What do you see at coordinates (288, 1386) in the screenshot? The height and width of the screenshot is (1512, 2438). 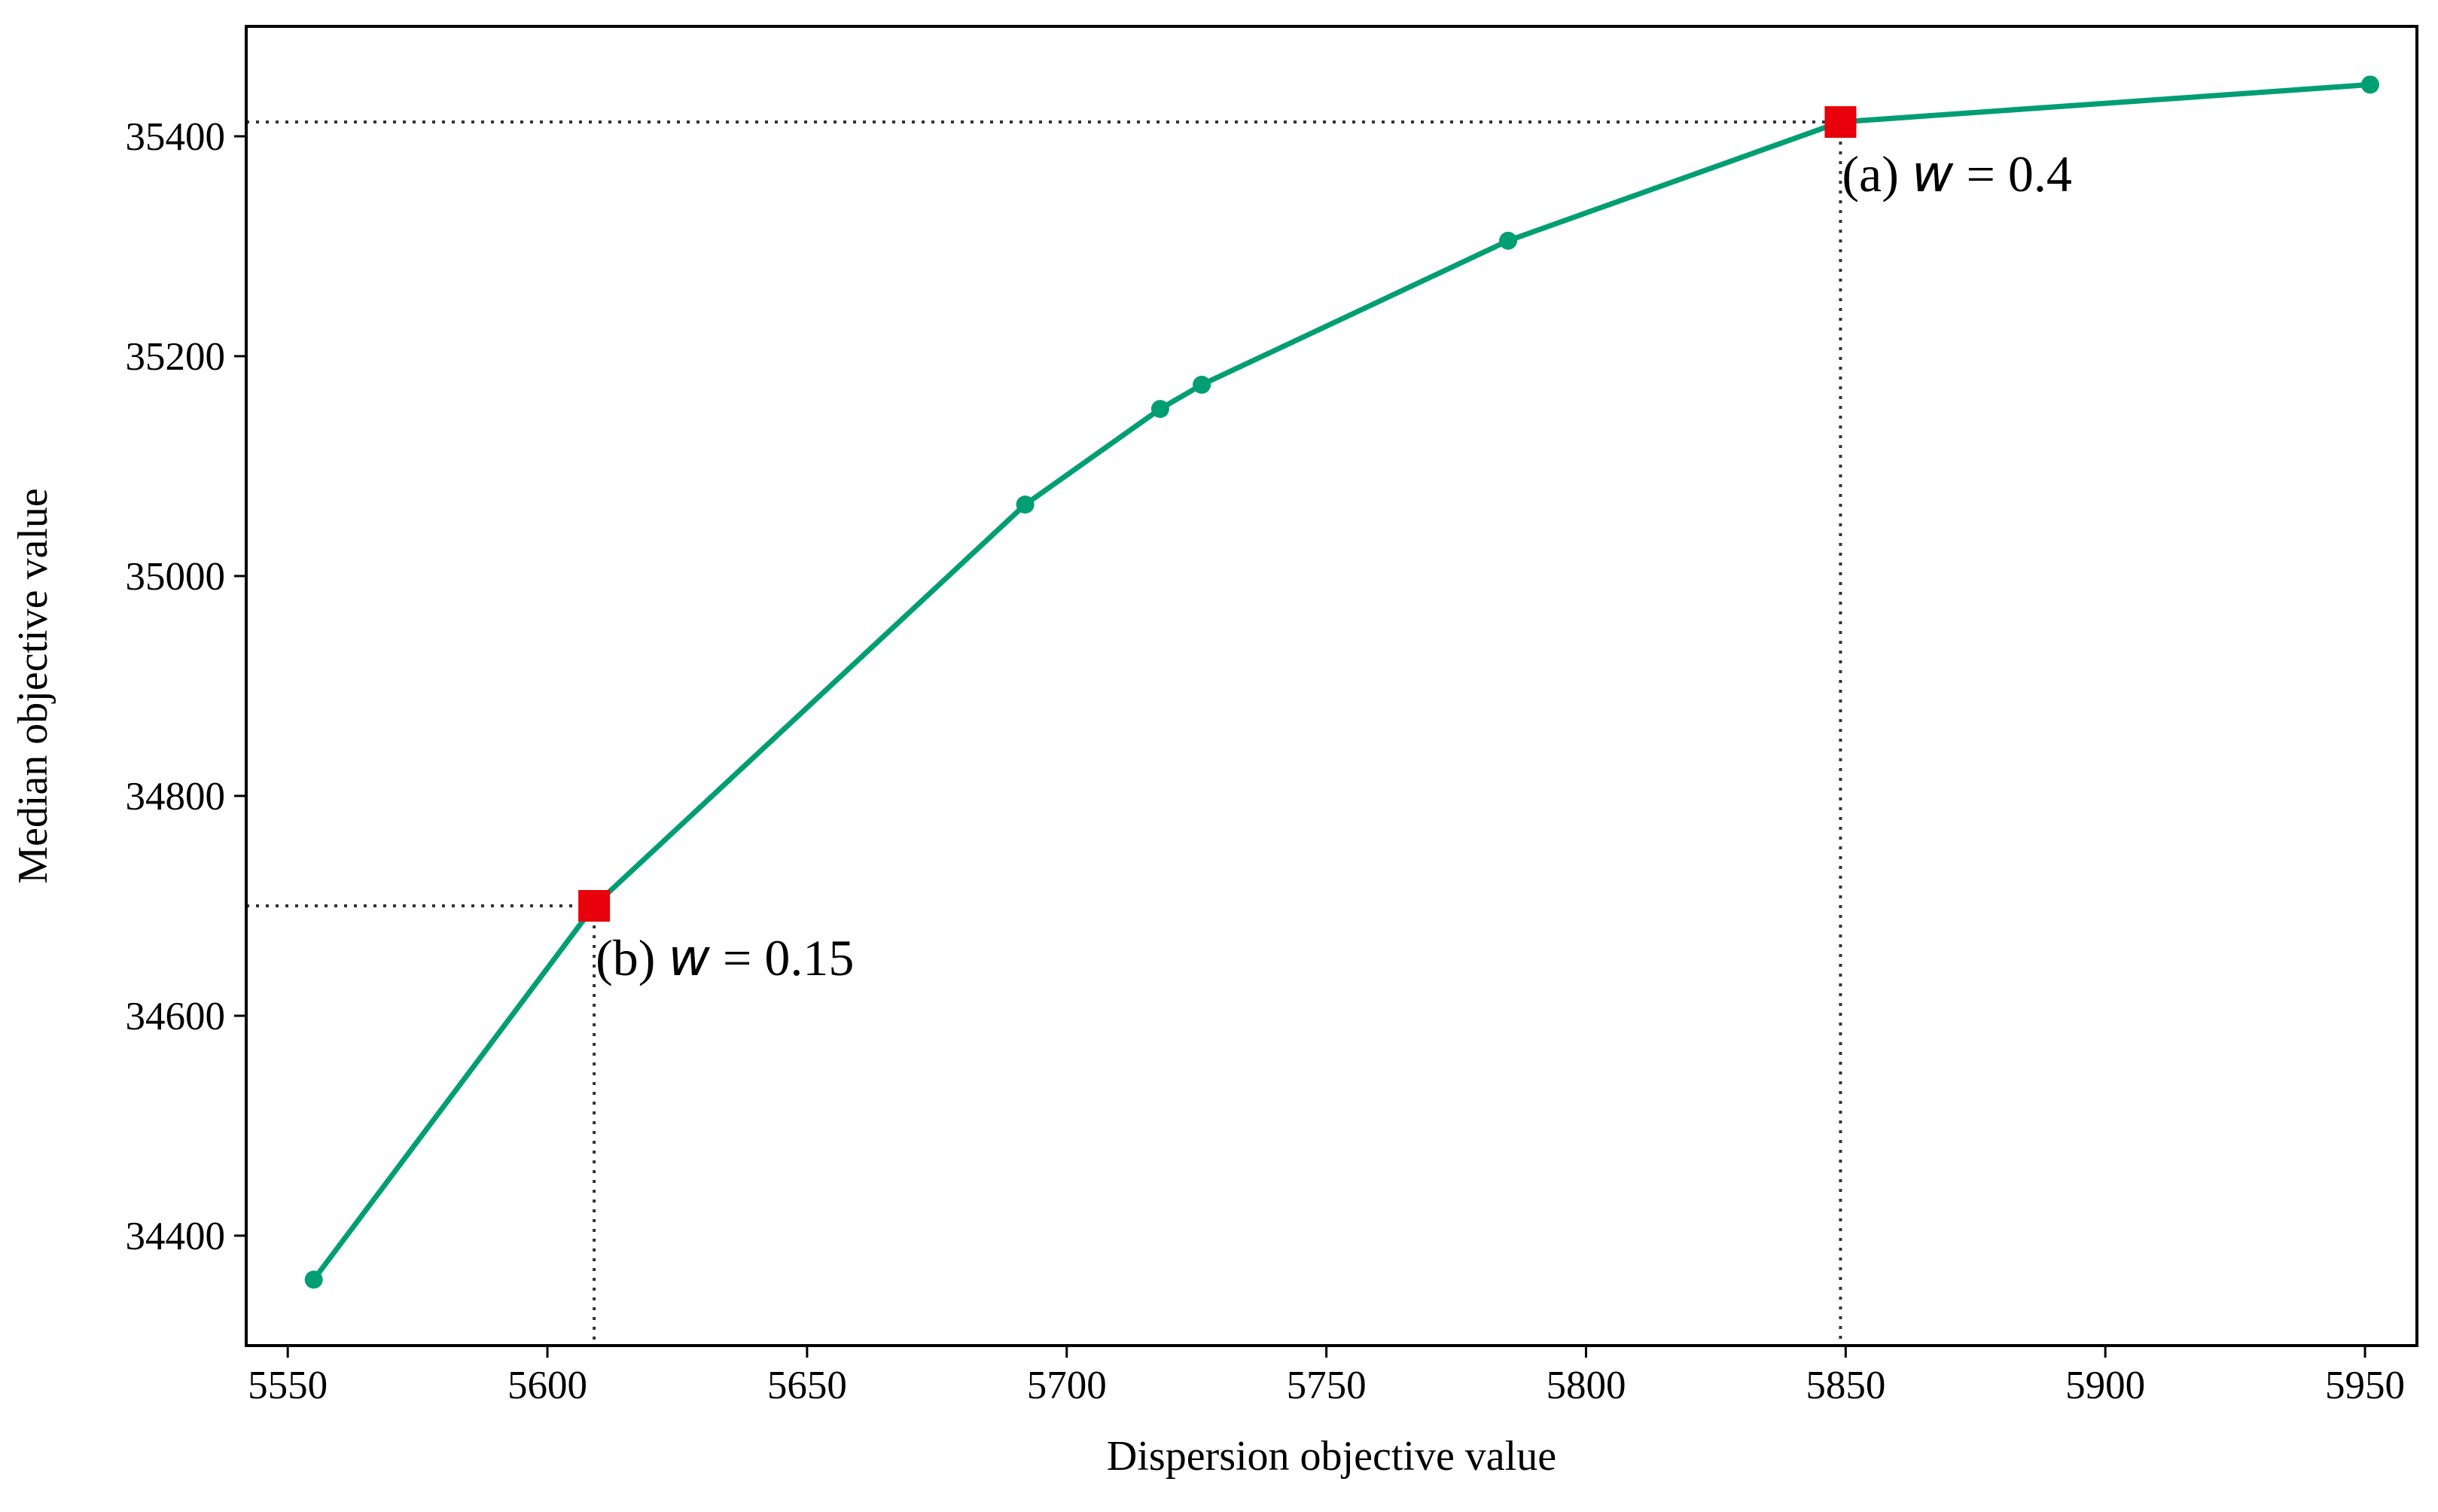 I see `x-tick-label: 5550` at bounding box center [288, 1386].